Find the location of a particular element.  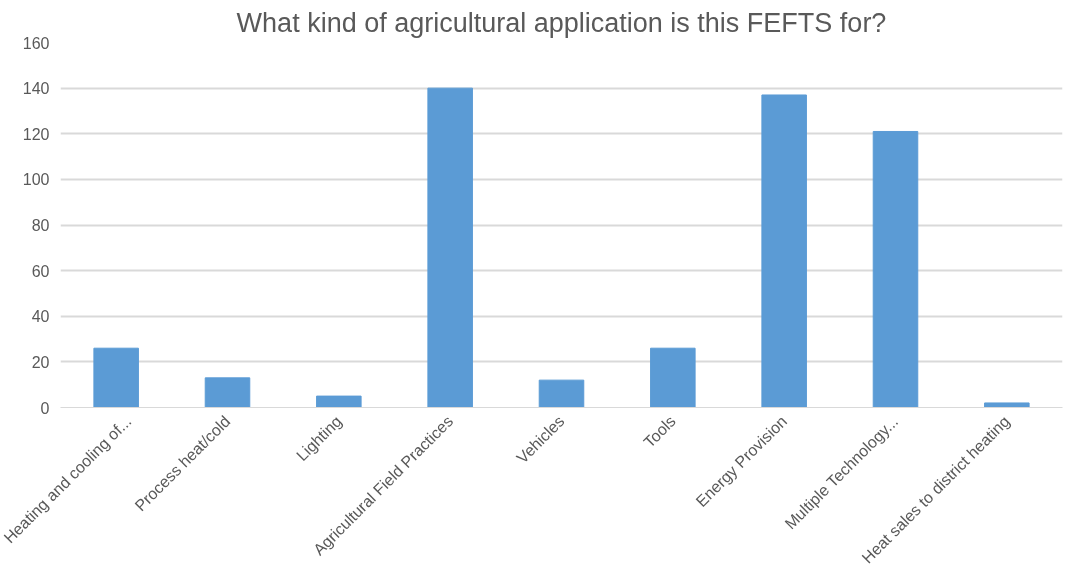

y-tick-label: 160 is located at coordinates (36, 43).